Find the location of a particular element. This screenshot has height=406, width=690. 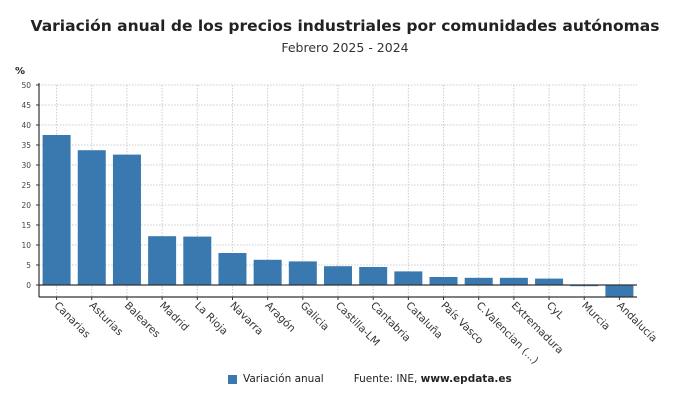

x-tick-label: Aragón is located at coordinates (280, 317).